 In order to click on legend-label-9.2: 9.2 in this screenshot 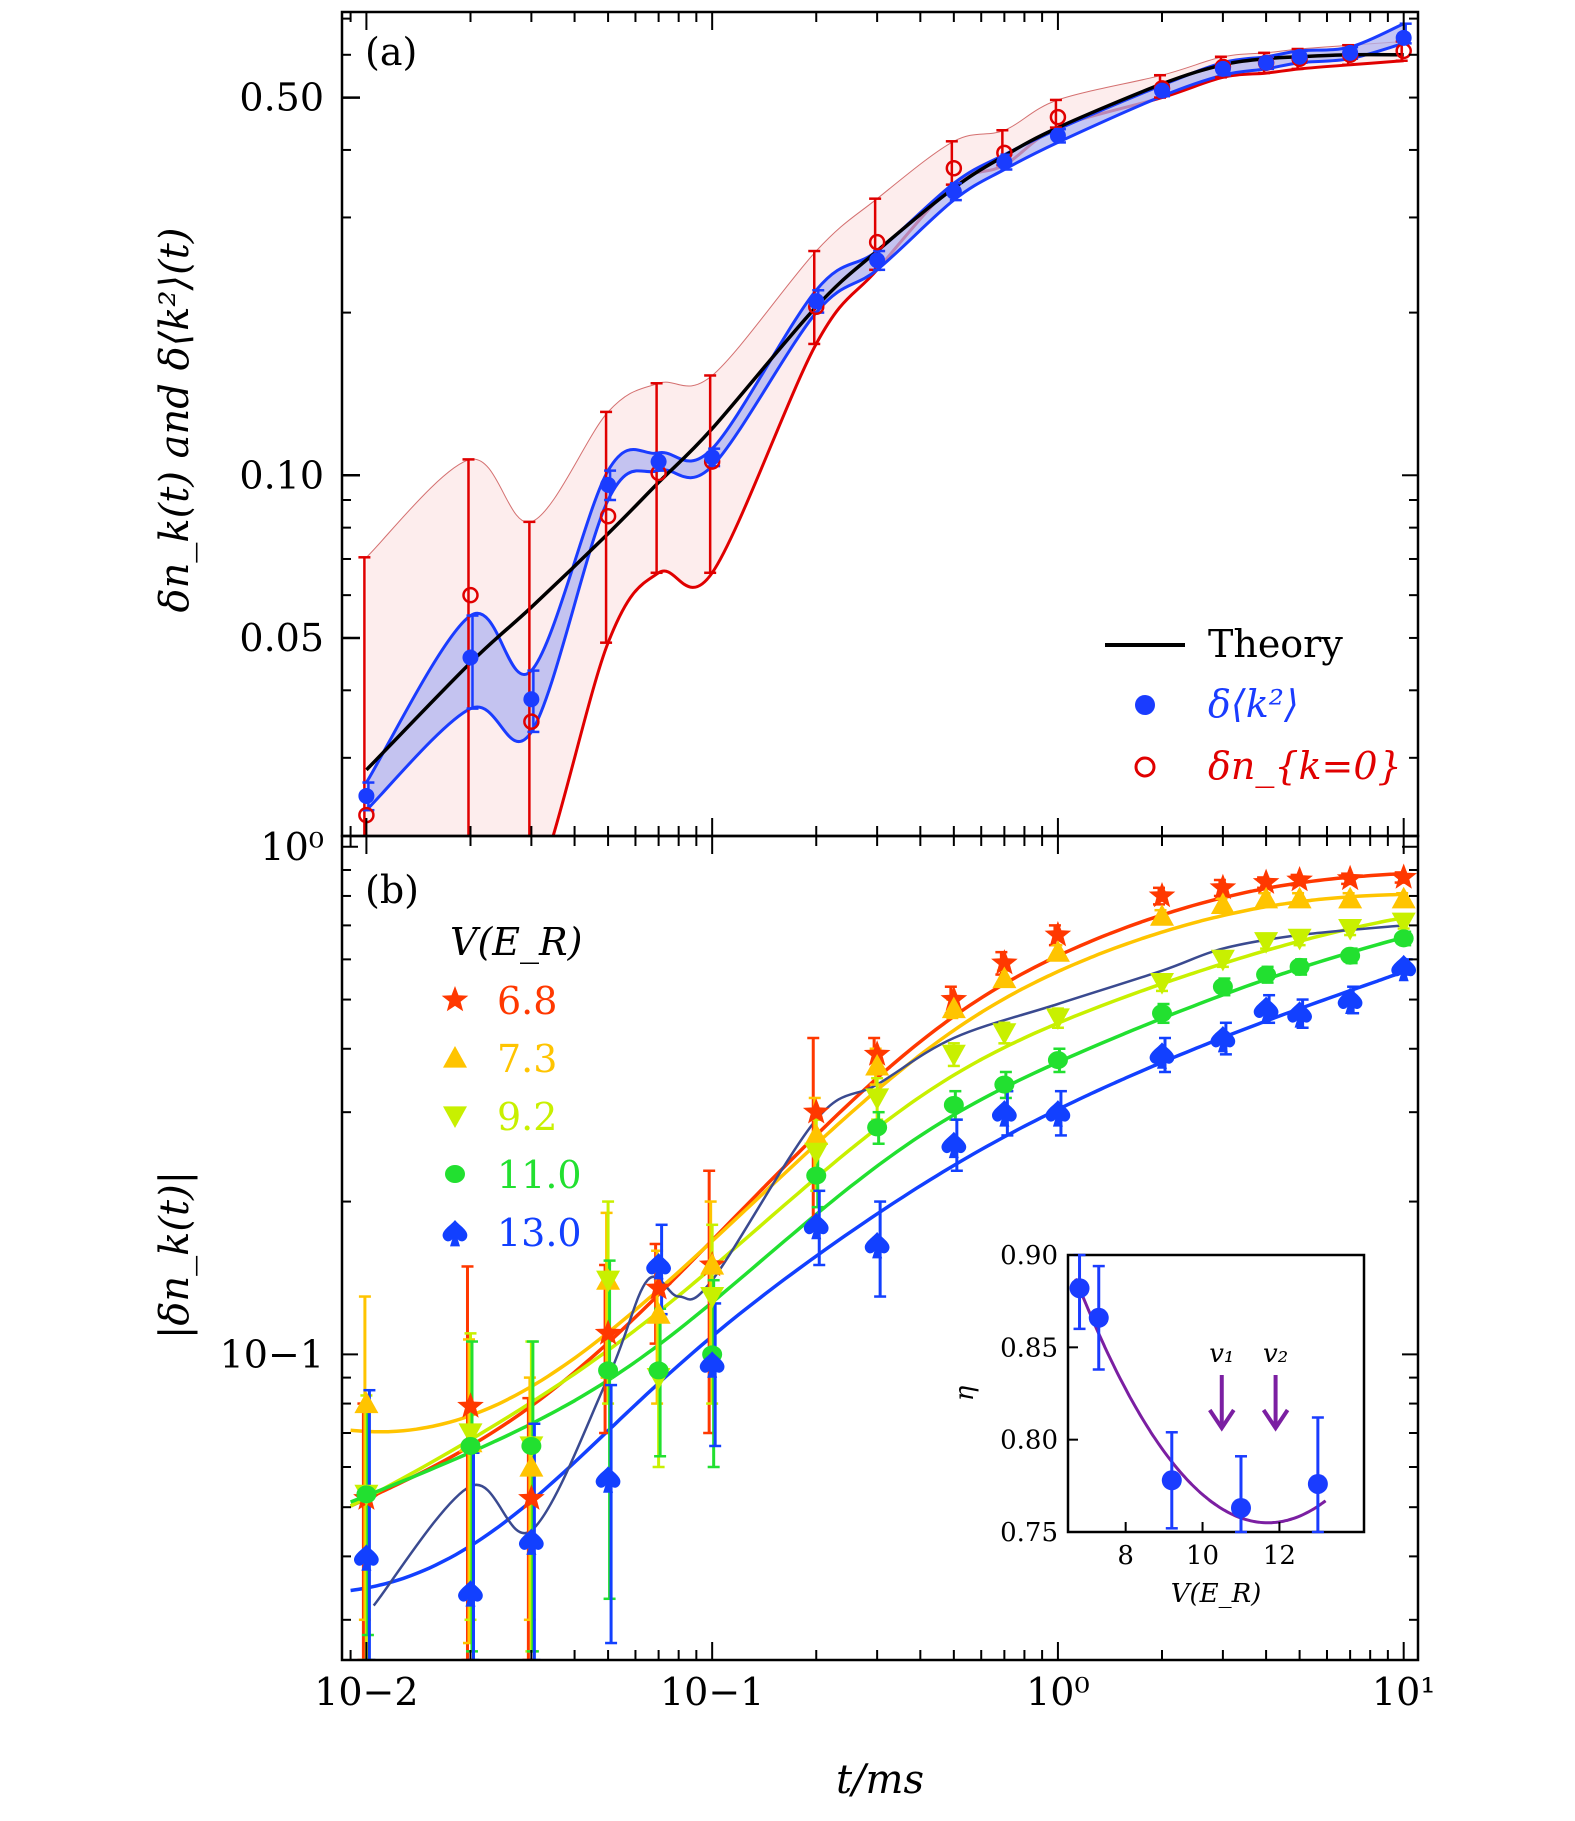, I will do `click(527, 1117)`.